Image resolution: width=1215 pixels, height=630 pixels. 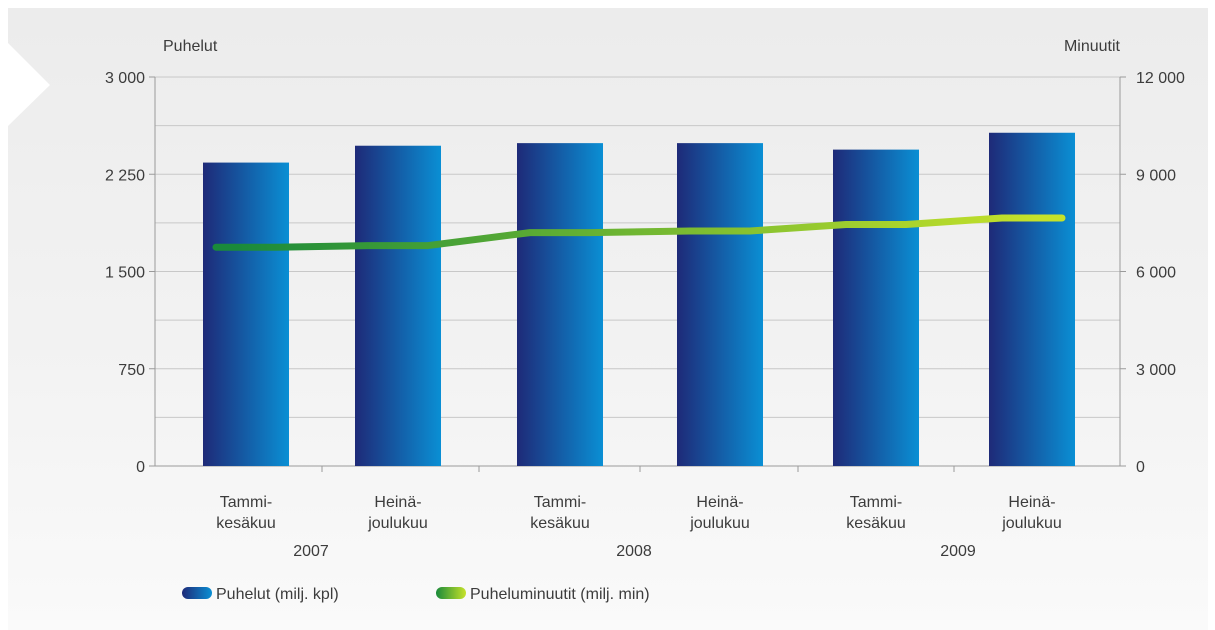 What do you see at coordinates (277, 594) in the screenshot?
I see `legend-label-puhelut: Puhelut (milj. kpl)` at bounding box center [277, 594].